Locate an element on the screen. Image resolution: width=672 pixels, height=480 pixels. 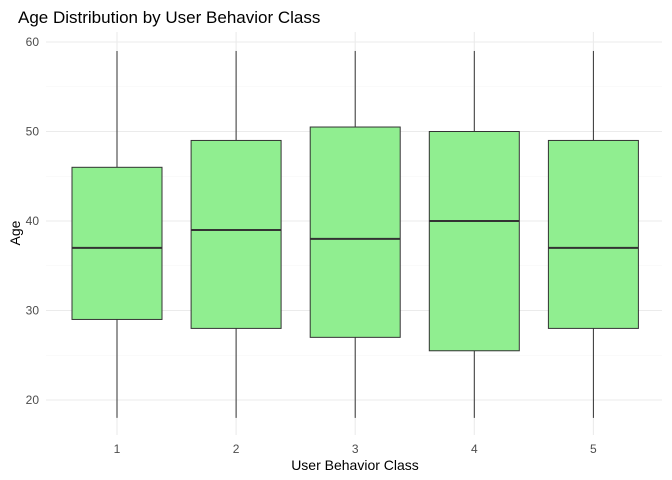
x-tick-label: 5 is located at coordinates (593, 449).